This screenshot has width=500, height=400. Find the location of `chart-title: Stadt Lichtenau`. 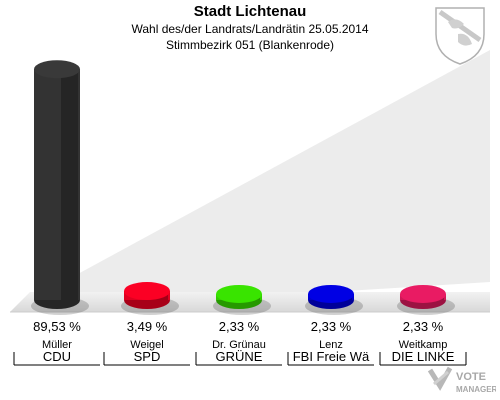

chart-title: Stadt Lichtenau is located at coordinates (250, 11).